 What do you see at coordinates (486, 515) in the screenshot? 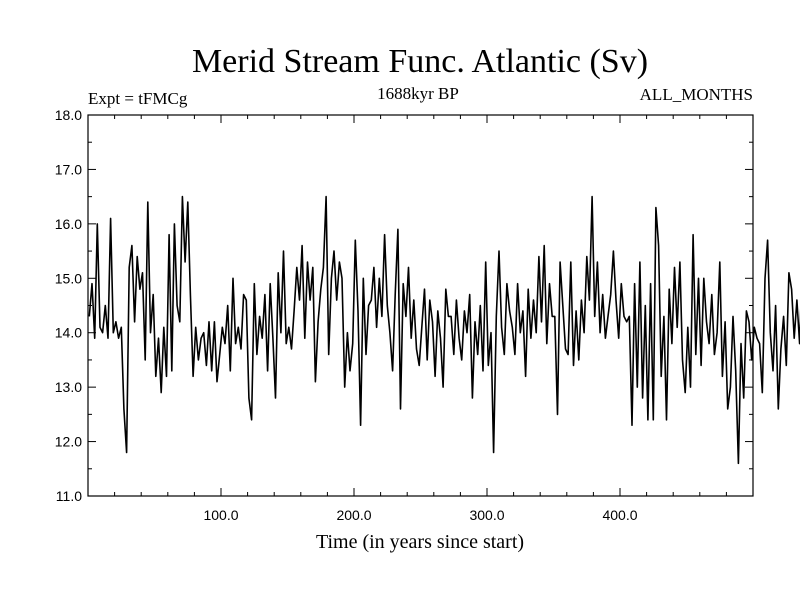
I see `x-tick-label: 300.0` at bounding box center [486, 515].